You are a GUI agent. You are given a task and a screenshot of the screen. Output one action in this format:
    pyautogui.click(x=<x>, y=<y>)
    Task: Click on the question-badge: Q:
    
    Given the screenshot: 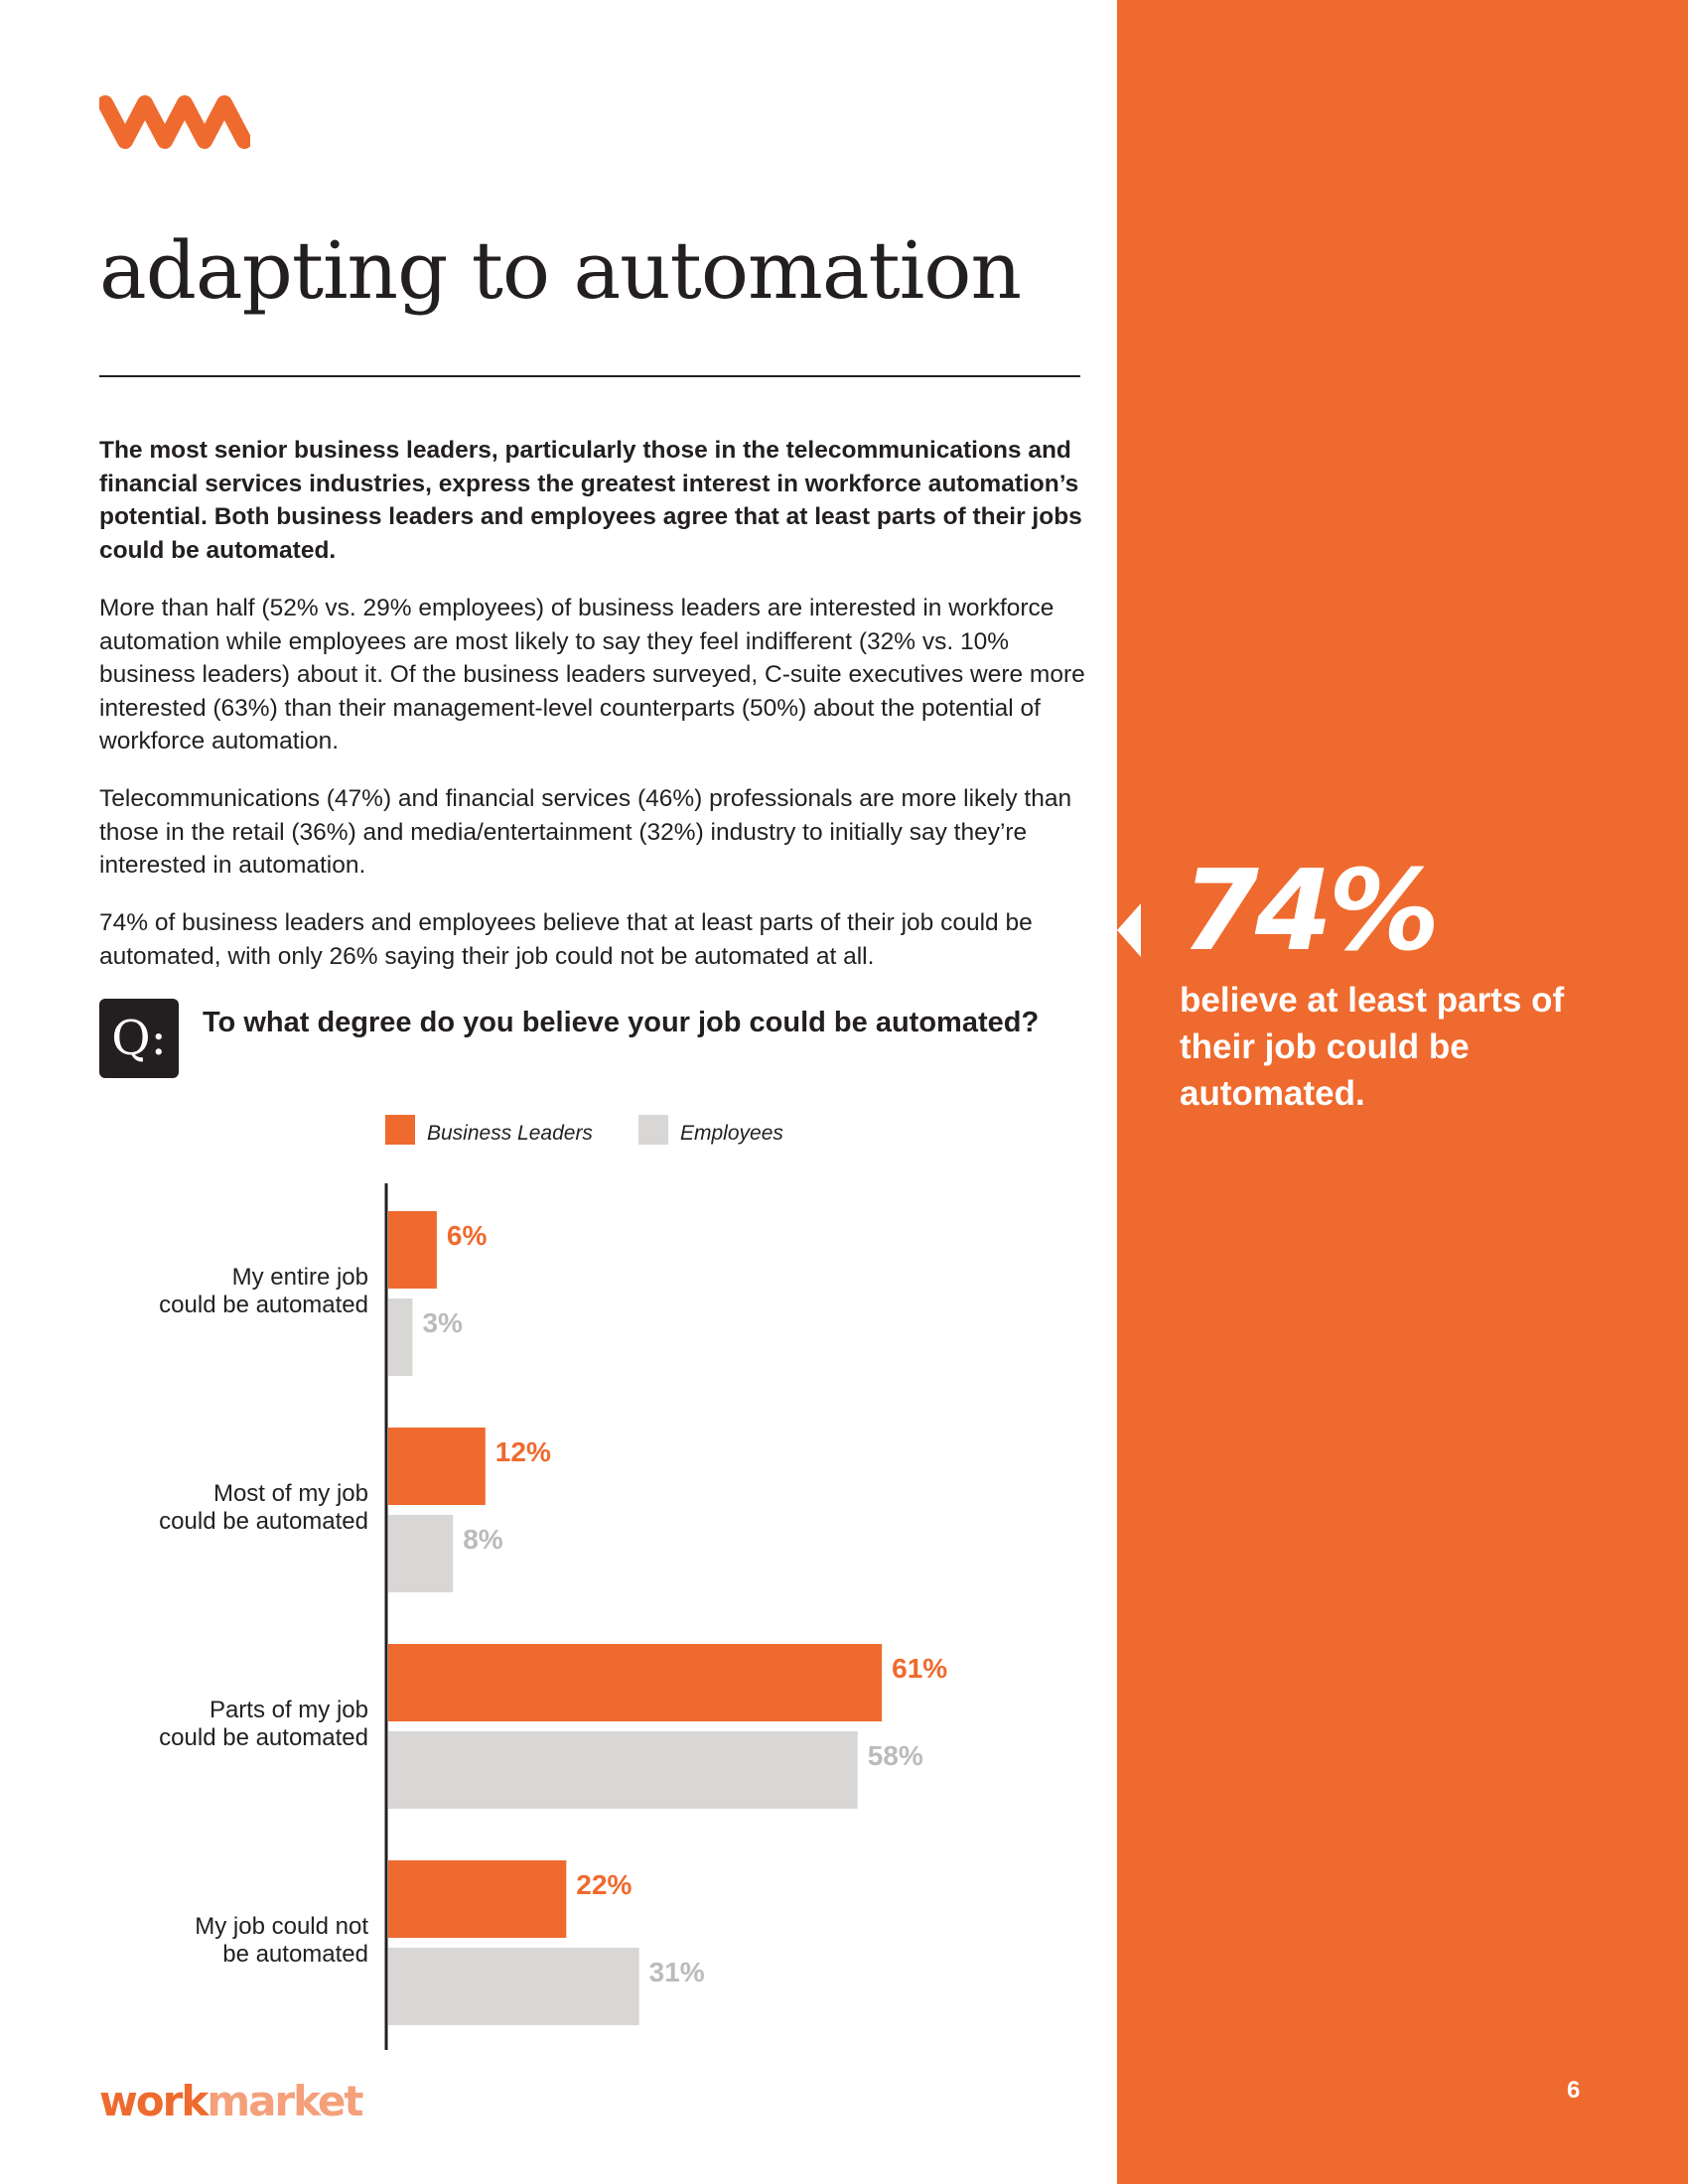 What is the action you would take?
    pyautogui.click(x=139, y=1038)
    